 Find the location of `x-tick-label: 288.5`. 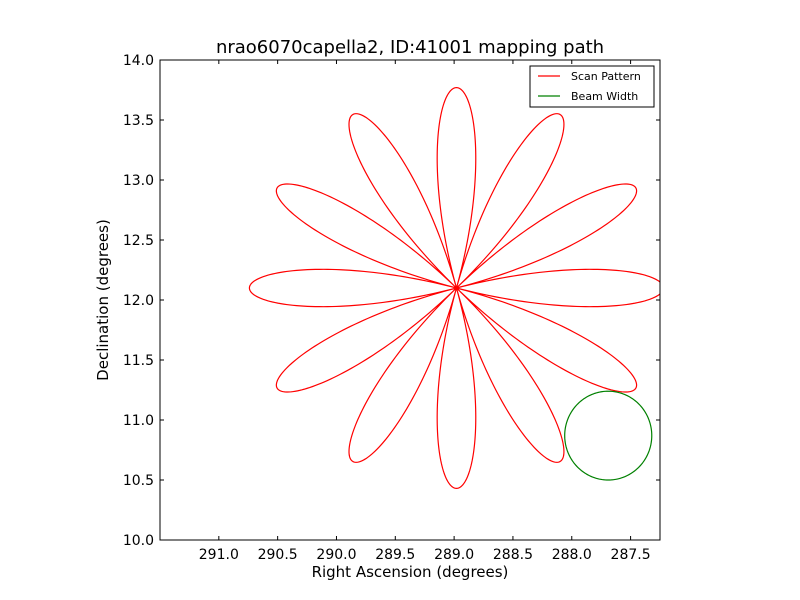

x-tick-label: 288.5 is located at coordinates (513, 555).